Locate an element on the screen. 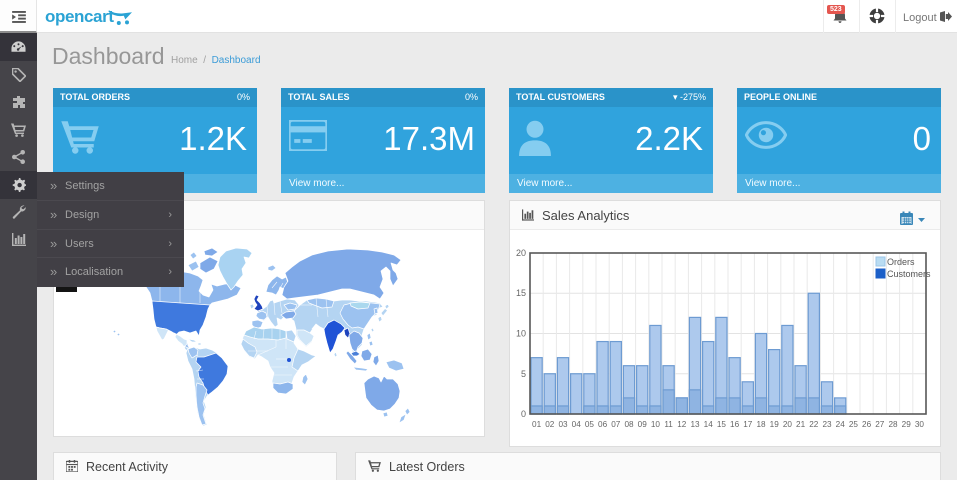 The width and height of the screenshot is (957, 480). svg-text: 08 is located at coordinates (629, 424).